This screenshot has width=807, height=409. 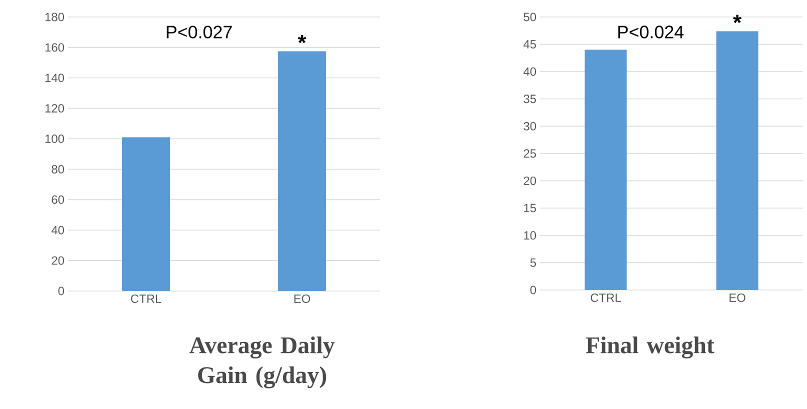 What do you see at coordinates (529, 44) in the screenshot?
I see `y-tick-label: 45` at bounding box center [529, 44].